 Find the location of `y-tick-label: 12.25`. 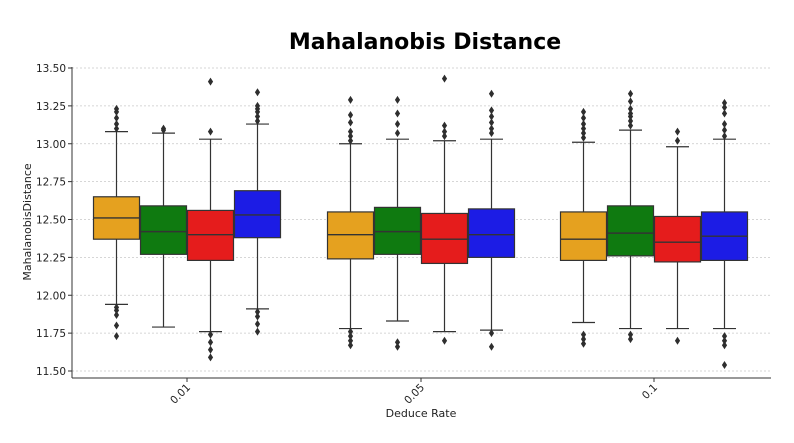

y-tick-label: 12.25 is located at coordinates (51, 258).